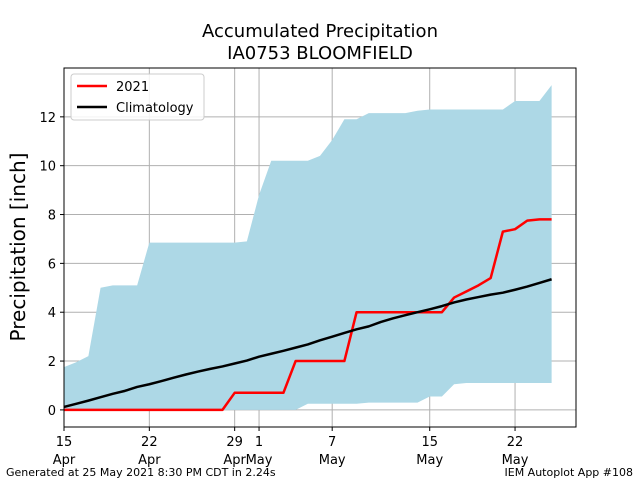  What do you see at coordinates (137, 97) in the screenshot?
I see `legend: 2021 Climatology` at bounding box center [137, 97].